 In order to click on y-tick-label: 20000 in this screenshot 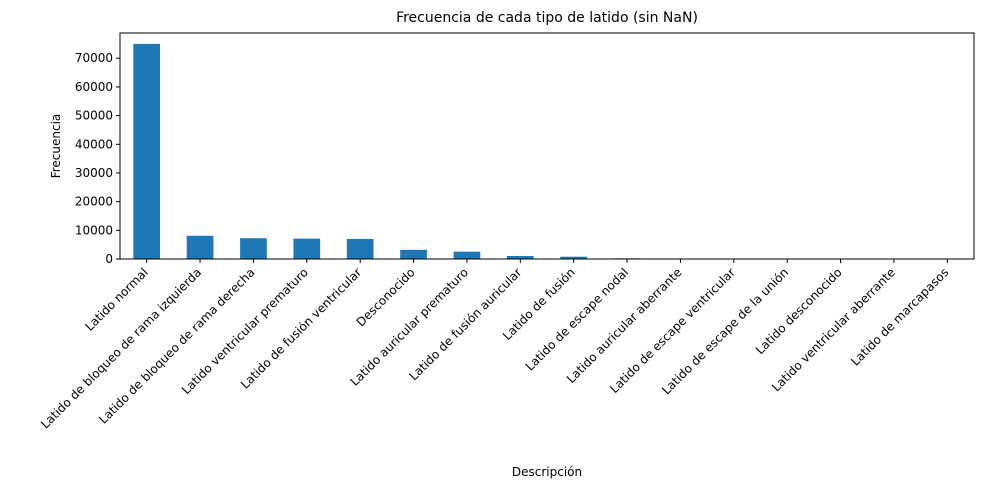, I will do `click(94, 202)`.